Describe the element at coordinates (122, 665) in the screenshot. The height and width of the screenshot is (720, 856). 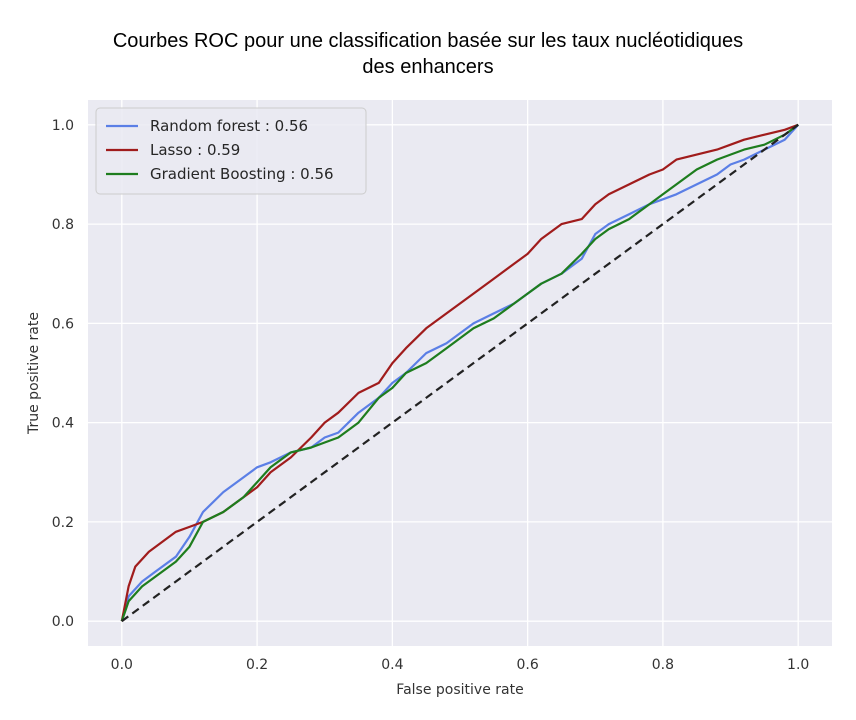
I see `x-tick-label: 0.0` at that location.